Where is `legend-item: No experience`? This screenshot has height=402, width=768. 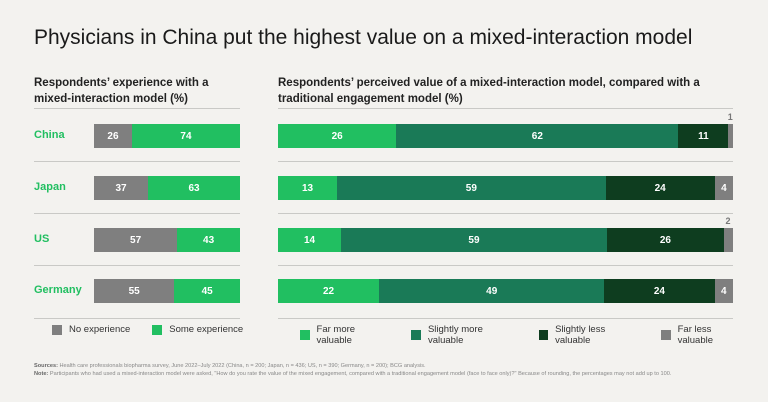 legend-item: No experience is located at coordinates (91, 329).